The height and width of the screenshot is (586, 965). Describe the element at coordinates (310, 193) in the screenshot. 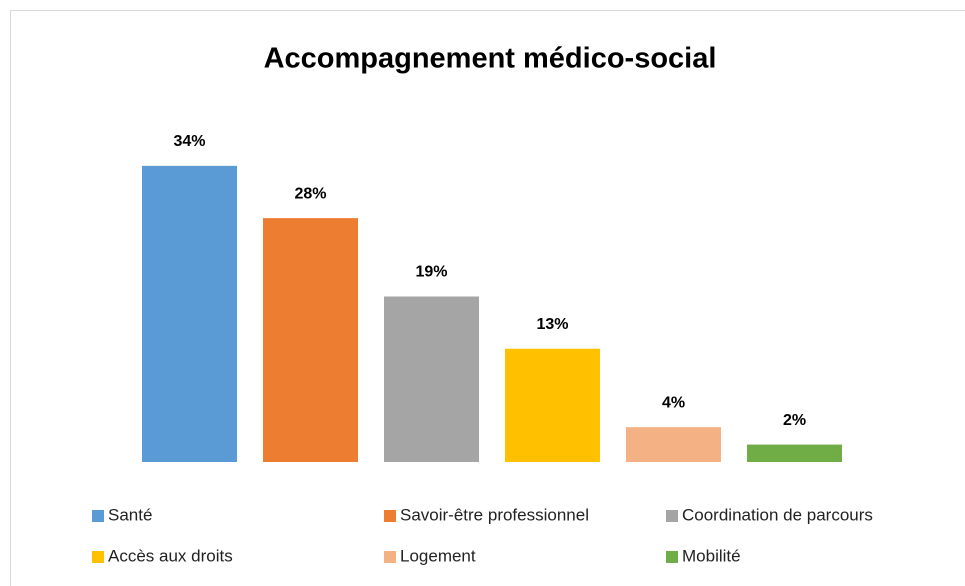

I see `value-label: 28%` at that location.